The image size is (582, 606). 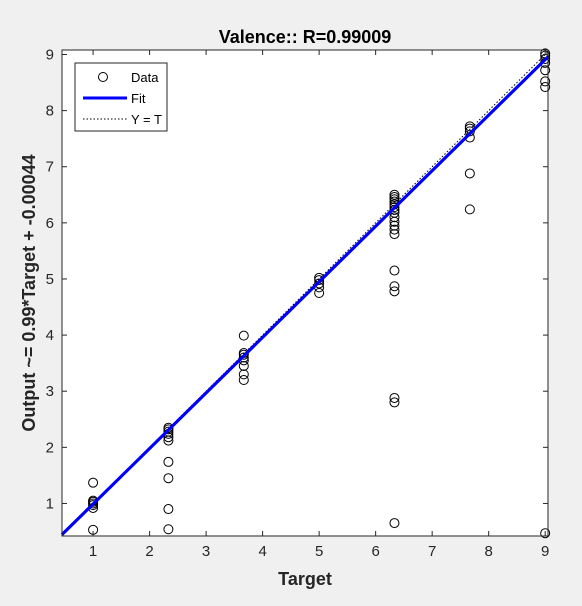 I want to click on y-tick-label: 5, so click(x=50, y=279).